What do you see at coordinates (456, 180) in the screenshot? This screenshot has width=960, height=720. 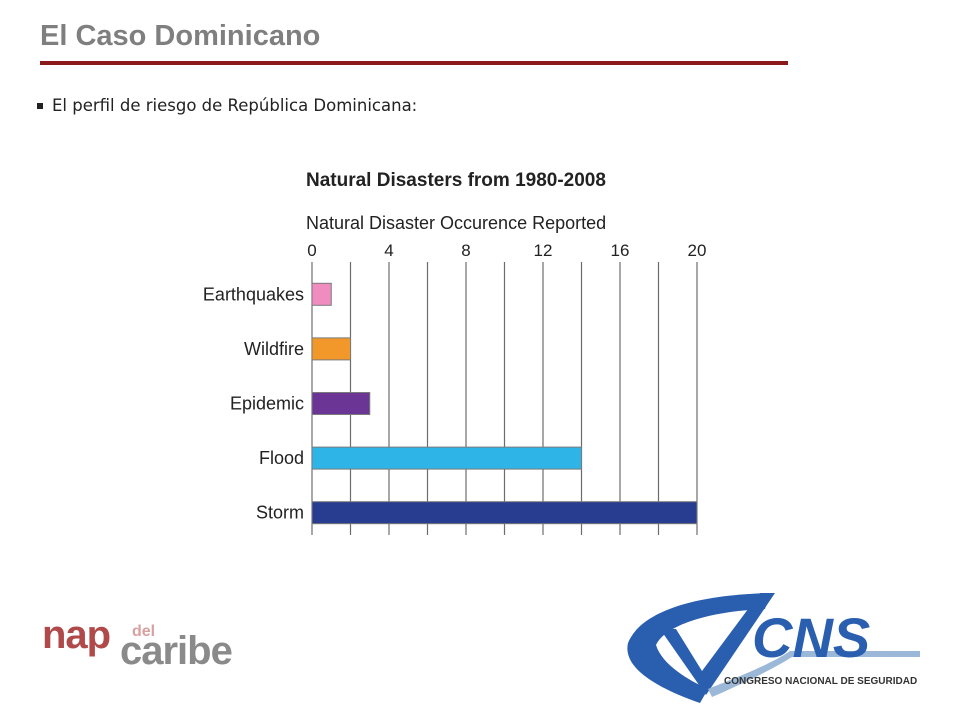 I see `chart-title: Natural Disasters from 1980-2008` at bounding box center [456, 180].